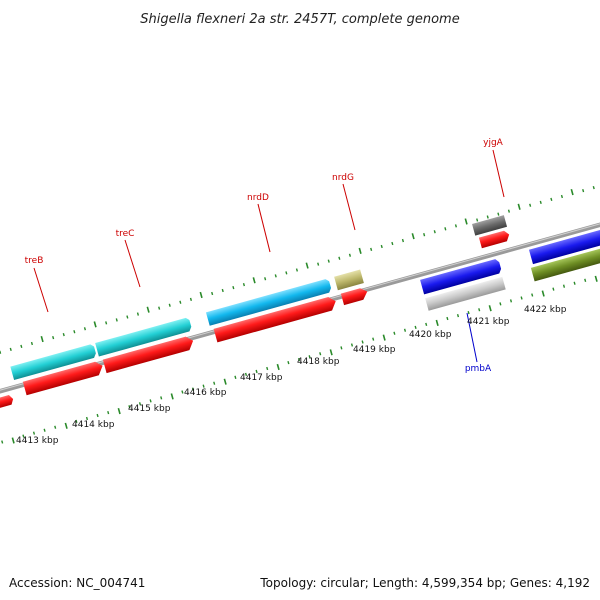  I want to click on gene-label-treB: treB, so click(34, 261).